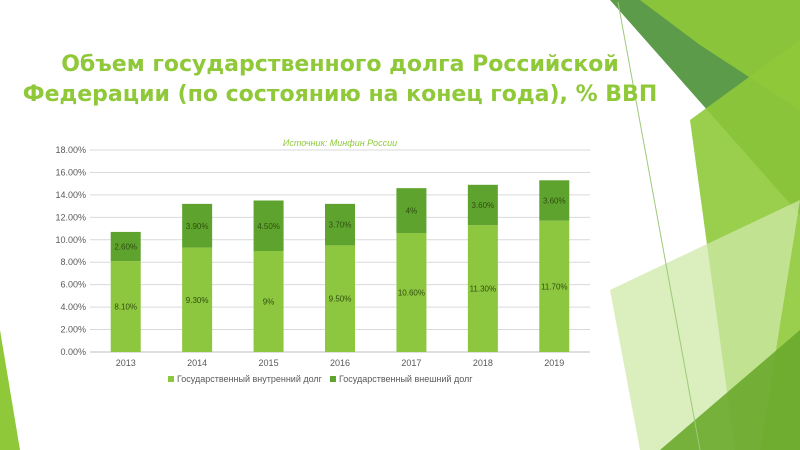  I want to click on data-label: 4.50%, so click(268, 226).